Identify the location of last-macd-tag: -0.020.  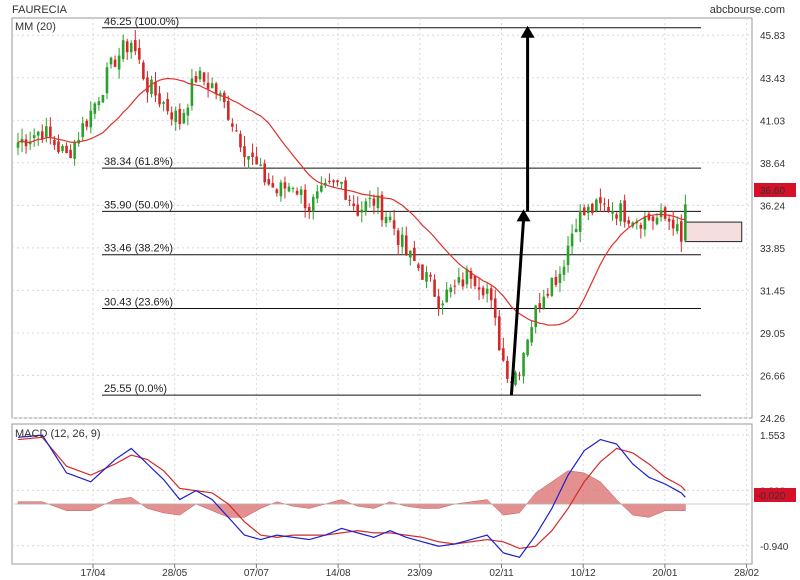
(771, 496).